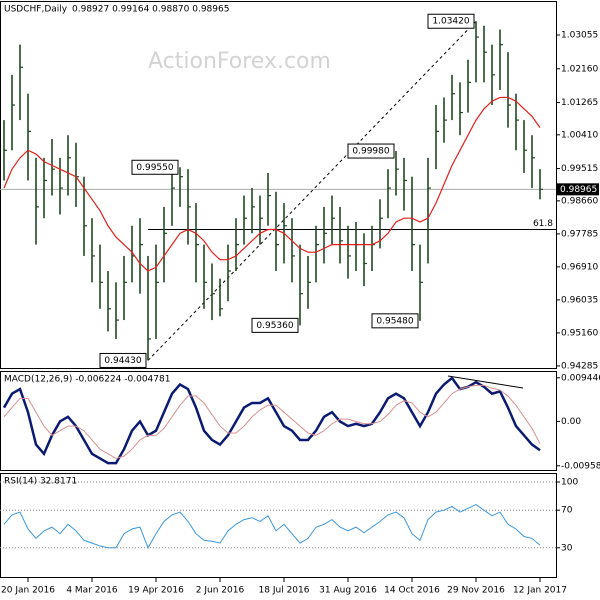 The width and height of the screenshot is (600, 600). I want to click on y-tick-label: 1.02160, so click(579, 69).